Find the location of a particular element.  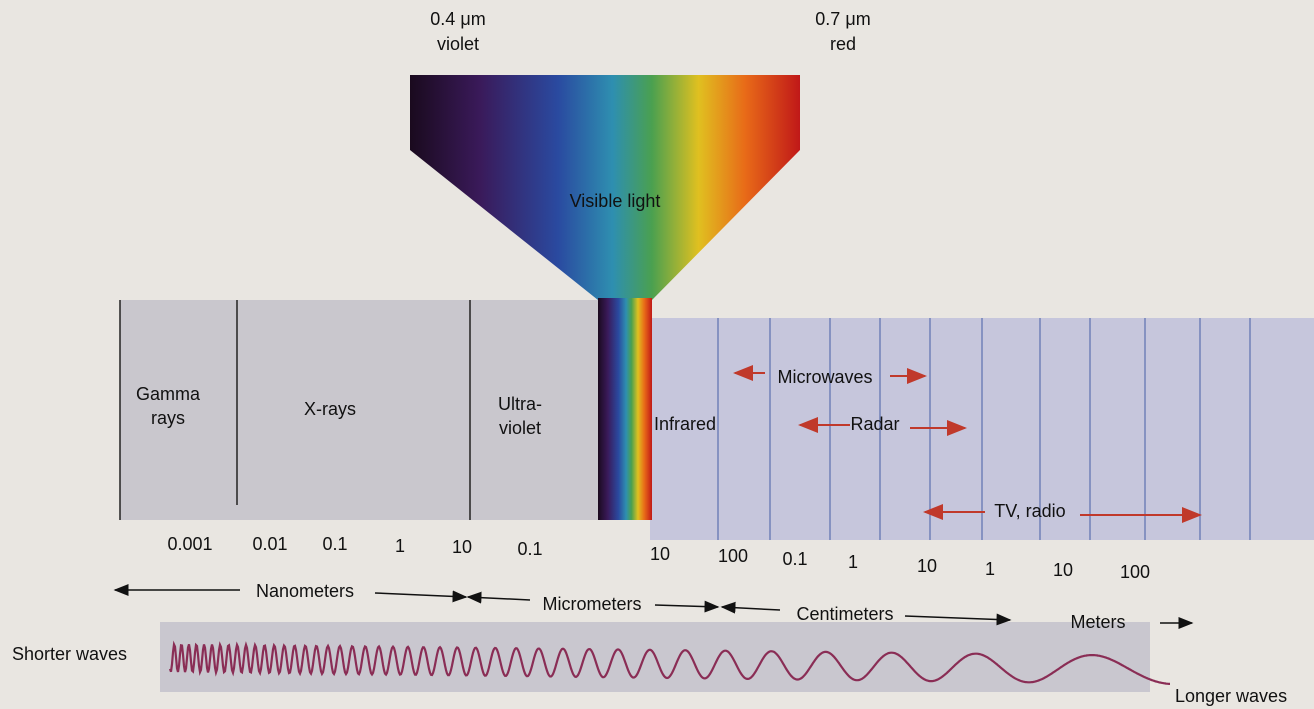

unit-label: Meters is located at coordinates (1097, 622).